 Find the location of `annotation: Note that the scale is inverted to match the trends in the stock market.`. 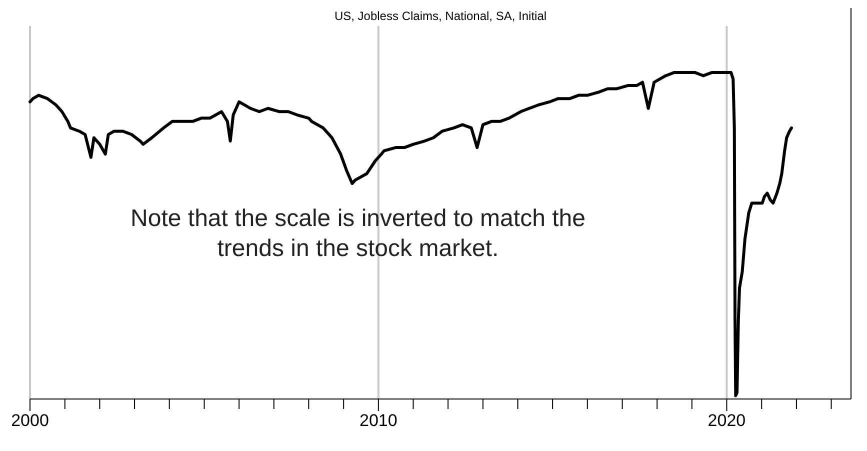

annotation: Note that the scale is inverted to match the trends in the stock market. is located at coordinates (358, 233).